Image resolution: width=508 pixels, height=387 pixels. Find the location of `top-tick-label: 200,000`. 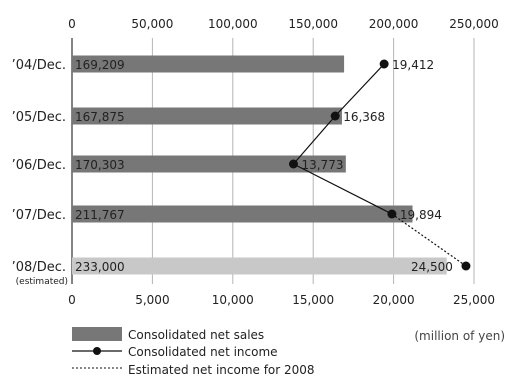

top-tick-label: 200,000 is located at coordinates (394, 24).